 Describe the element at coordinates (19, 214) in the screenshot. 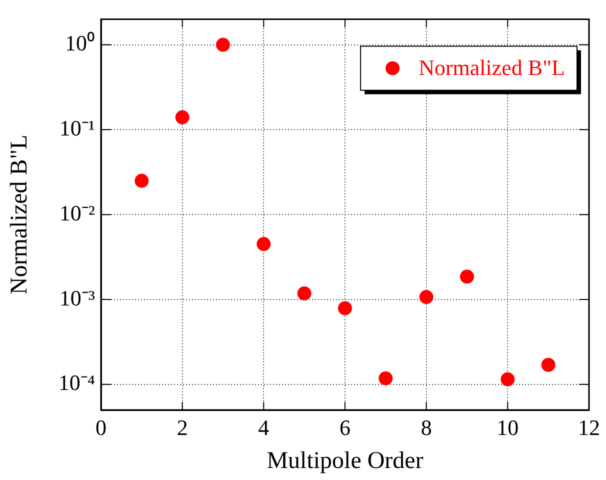

I see `y-axis-title: Normalized B"L` at that location.